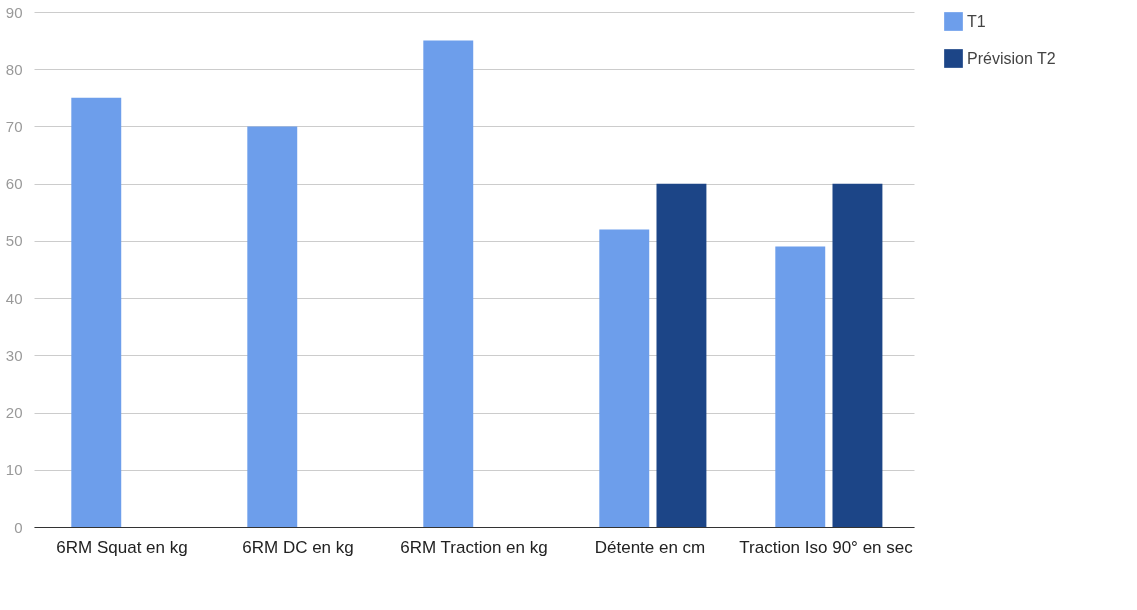 Image resolution: width=1137 pixels, height=610 pixels. Describe the element at coordinates (14, 126) in the screenshot. I see `y-tick-label: 70` at that location.